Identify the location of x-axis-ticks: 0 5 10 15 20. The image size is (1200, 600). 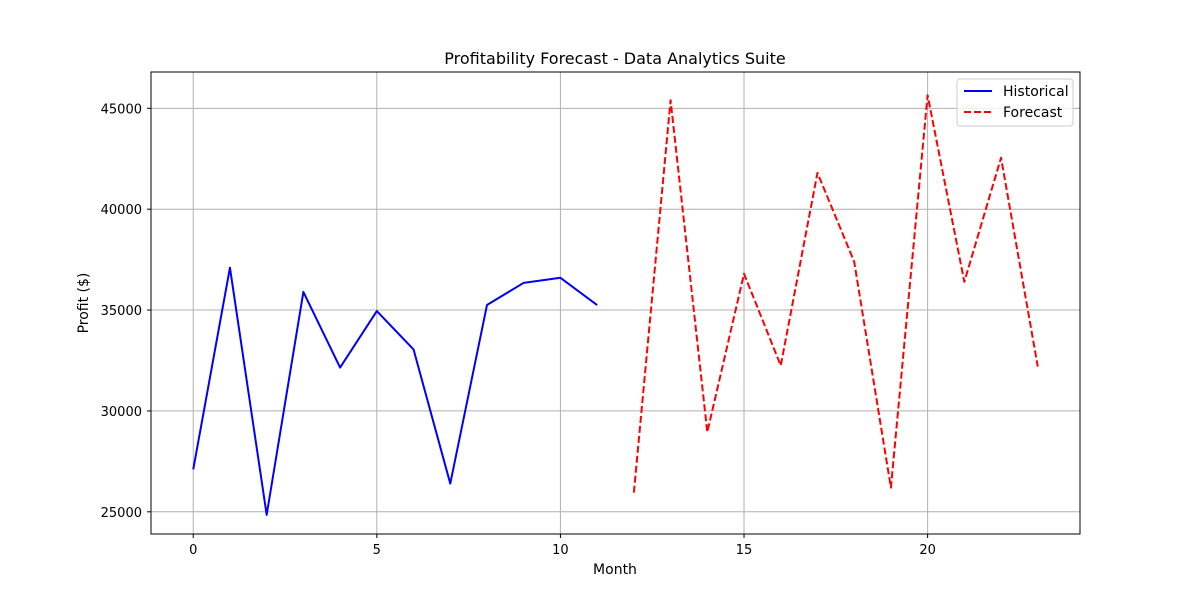
(562, 546).